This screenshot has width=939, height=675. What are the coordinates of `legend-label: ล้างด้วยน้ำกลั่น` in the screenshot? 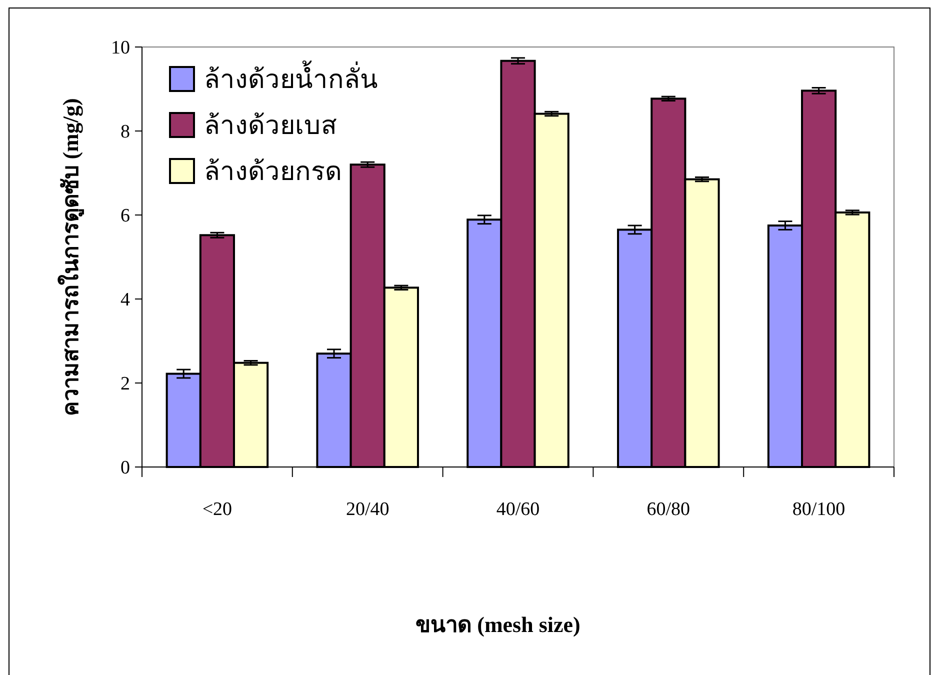 It's located at (291, 77).